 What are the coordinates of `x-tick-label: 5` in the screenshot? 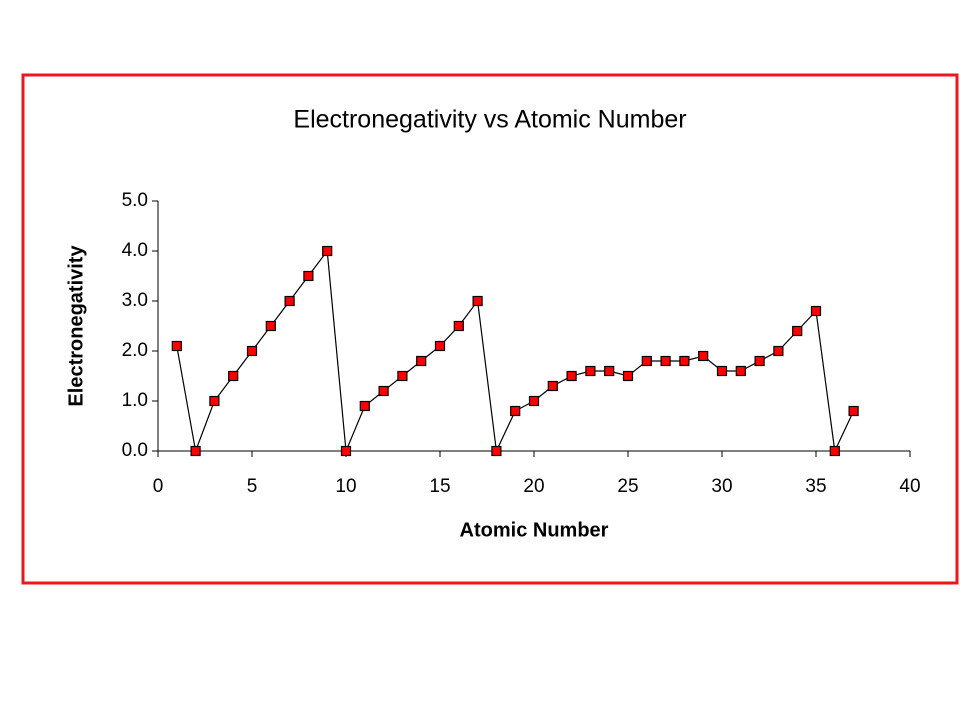 It's located at (252, 486).